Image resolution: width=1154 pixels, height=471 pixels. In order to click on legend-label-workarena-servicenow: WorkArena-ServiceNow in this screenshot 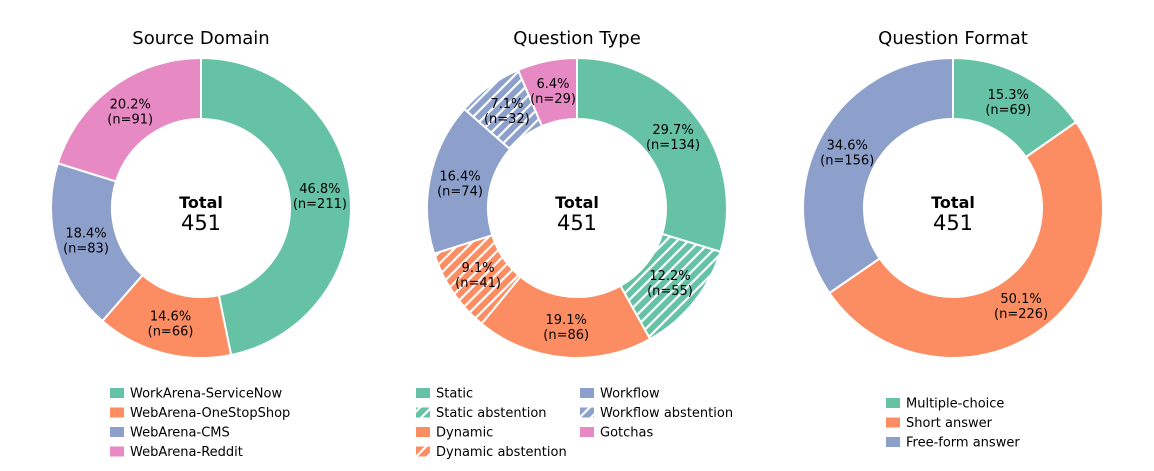, I will do `click(206, 394)`.